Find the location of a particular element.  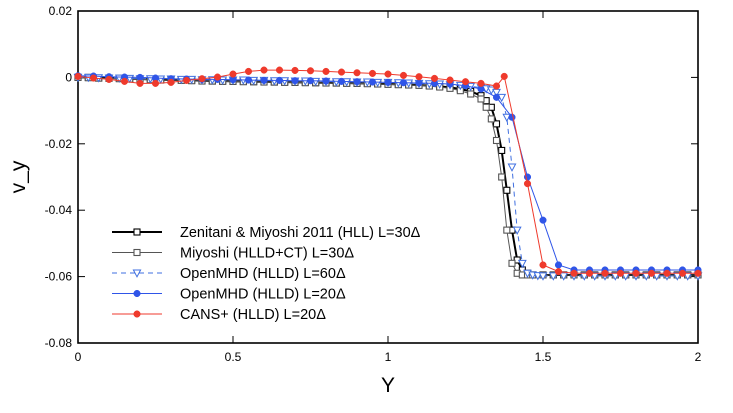

y-axis-title: v_y is located at coordinates (18, 176).